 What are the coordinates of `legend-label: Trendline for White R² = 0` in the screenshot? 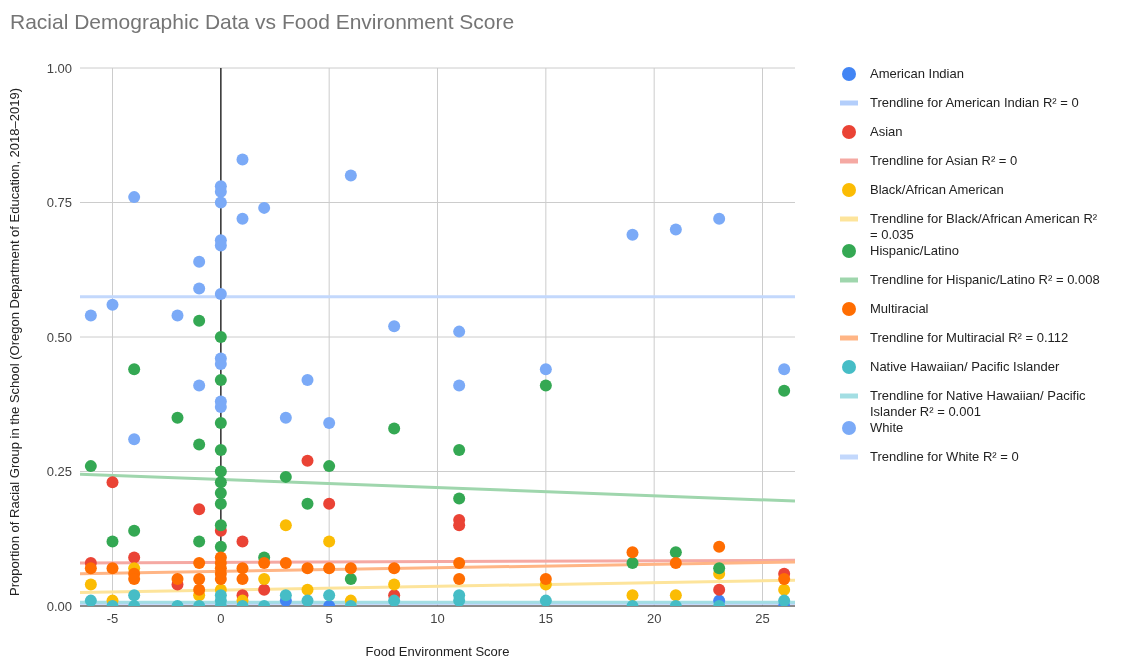 It's located at (944, 457).